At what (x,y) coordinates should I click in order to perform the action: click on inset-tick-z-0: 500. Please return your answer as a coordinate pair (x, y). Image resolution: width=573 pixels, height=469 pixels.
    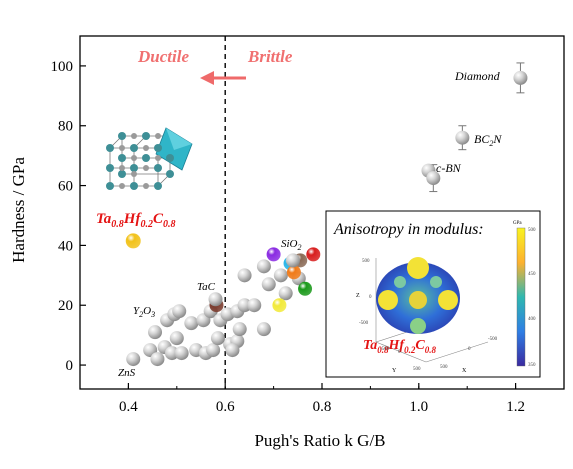
    Looking at the image, I should click on (366, 261).